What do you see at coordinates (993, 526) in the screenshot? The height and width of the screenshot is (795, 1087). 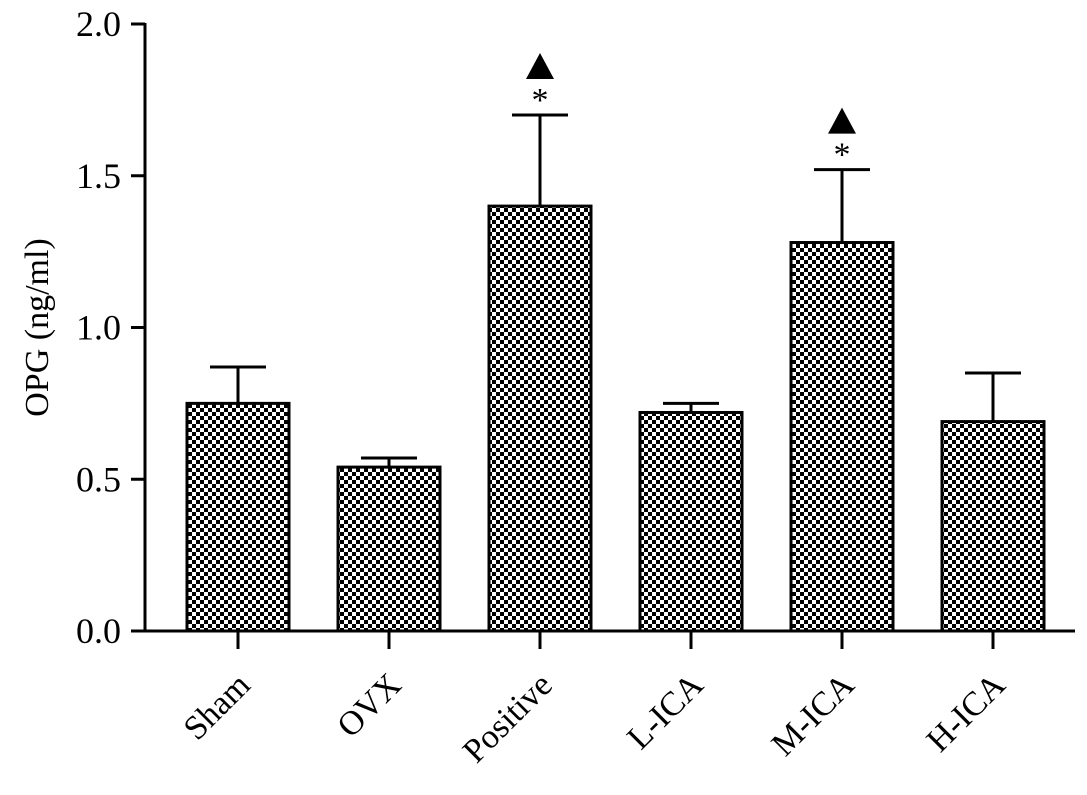 I see `bar-h-ica` at bounding box center [993, 526].